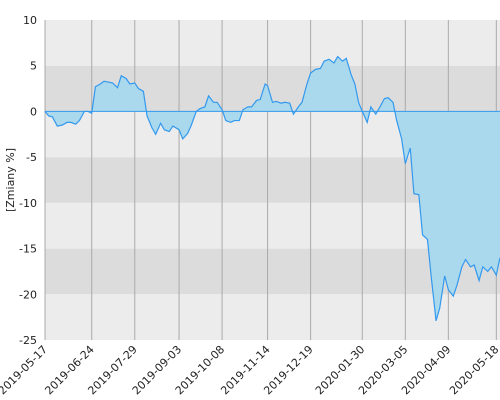 The image size is (500, 400). I want to click on y-axis-label: [Zmiany %], so click(10, 180).